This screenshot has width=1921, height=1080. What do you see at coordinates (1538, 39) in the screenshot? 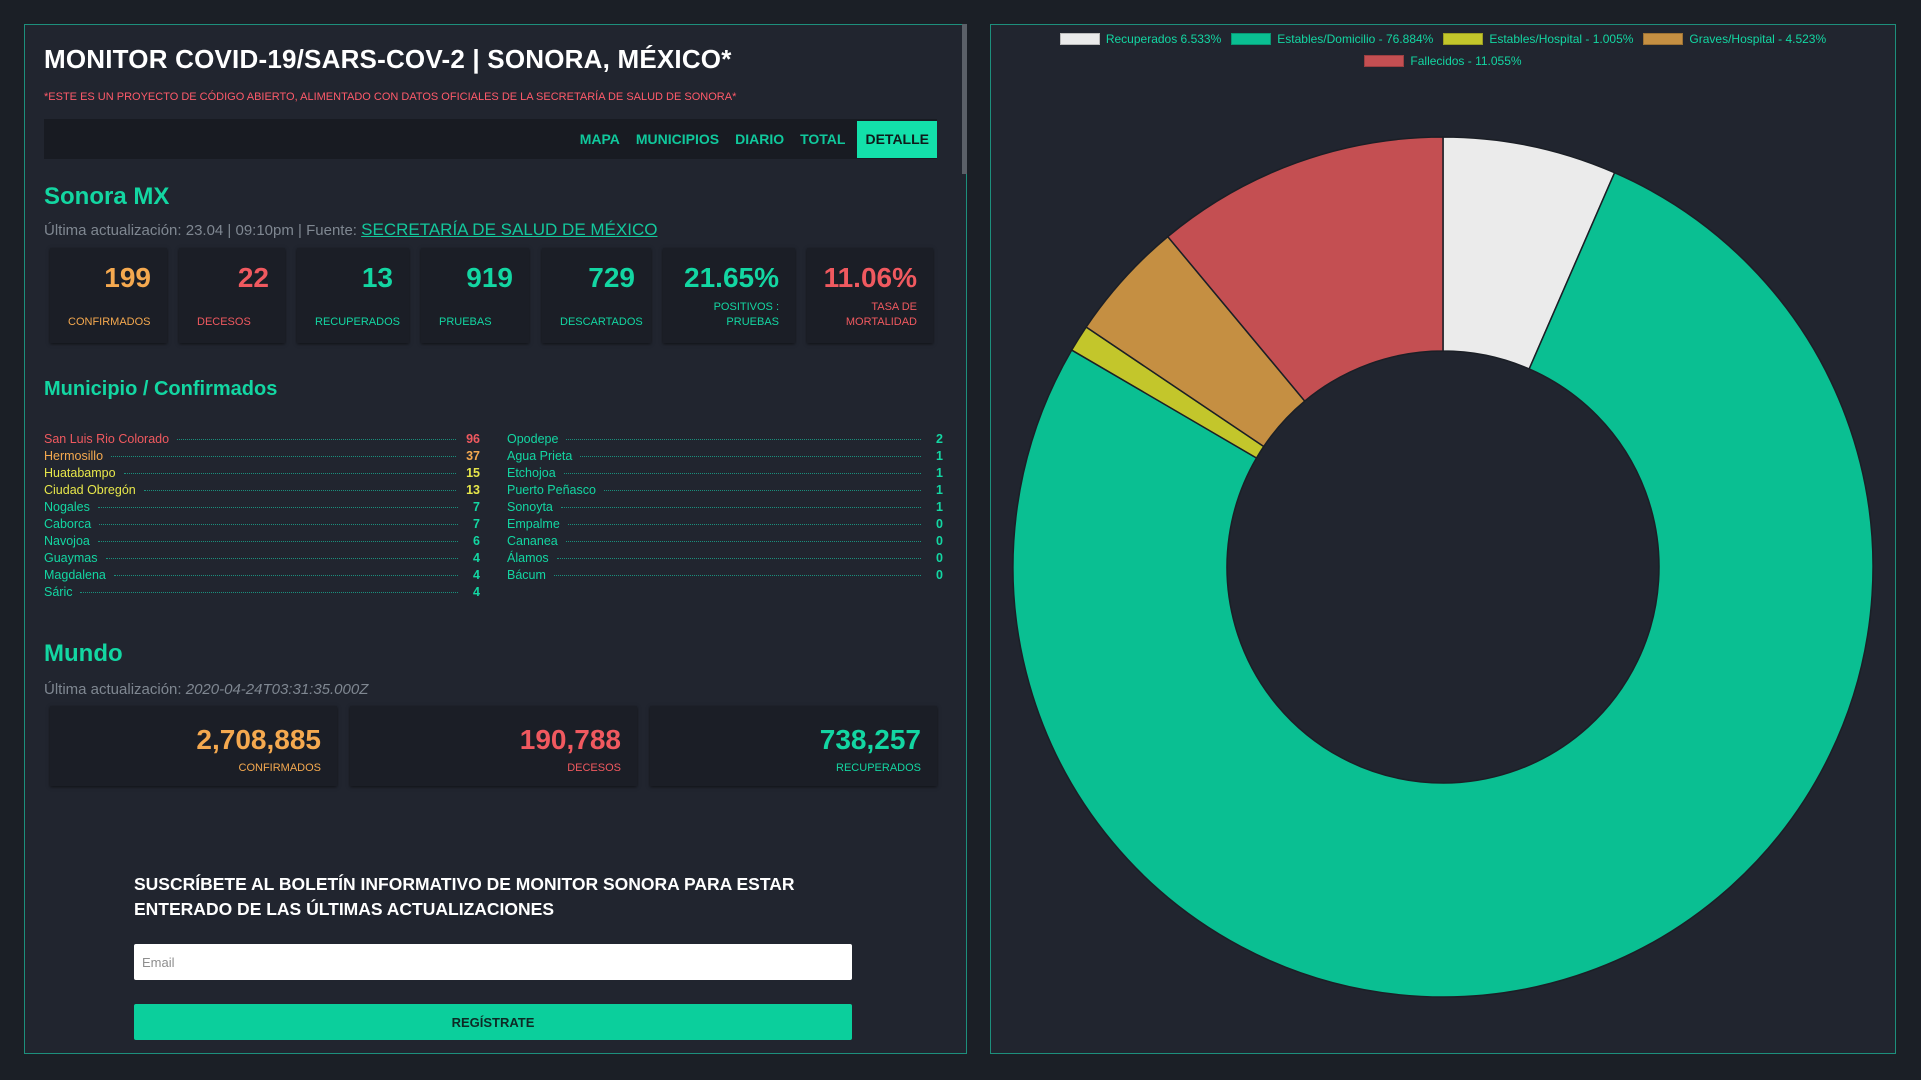
I see `legend-item-estables-hospital: Estables/Hospital - 1.005%` at bounding box center [1538, 39].